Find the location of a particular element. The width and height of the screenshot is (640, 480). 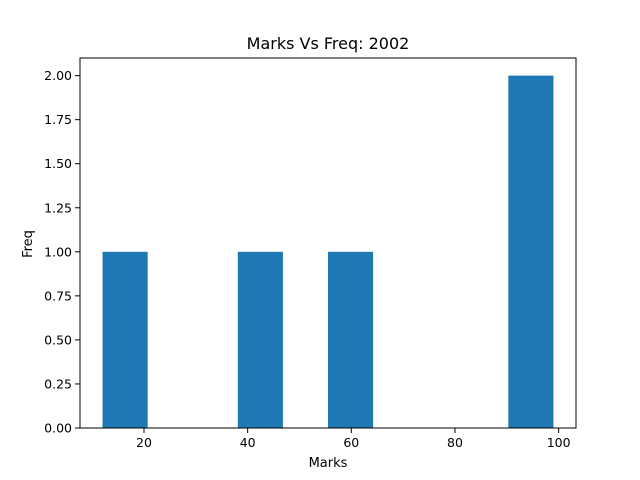

x-tick-label-0: 20 is located at coordinates (144, 442).